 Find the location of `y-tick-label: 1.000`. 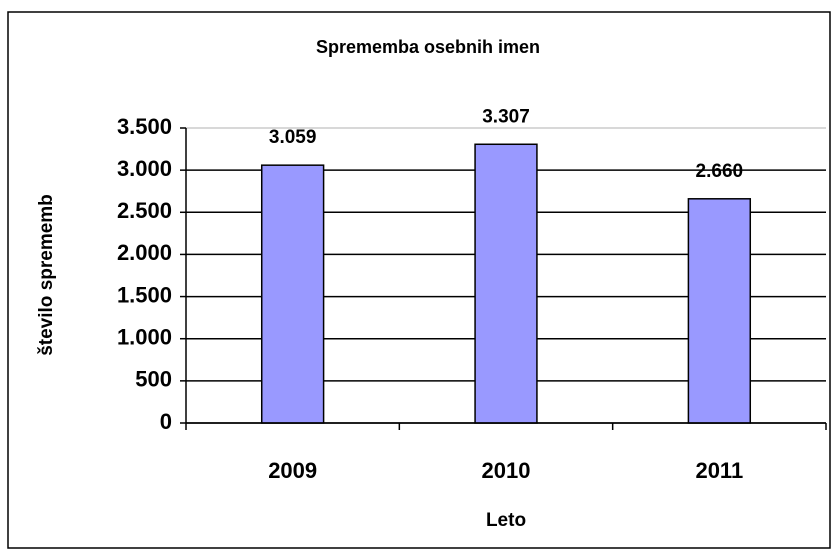

y-tick-label: 1.000 is located at coordinates (144, 337).